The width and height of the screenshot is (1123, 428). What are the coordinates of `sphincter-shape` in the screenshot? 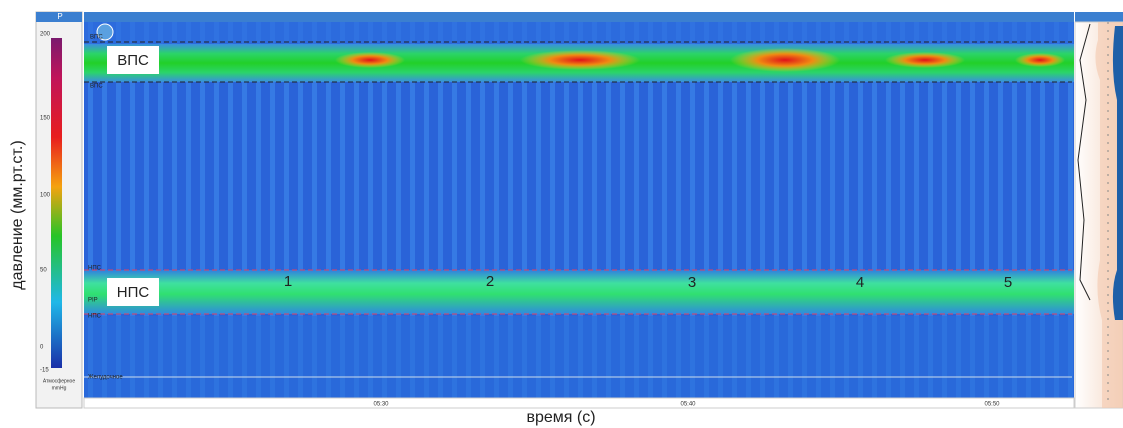 It's located at (1117, 173).